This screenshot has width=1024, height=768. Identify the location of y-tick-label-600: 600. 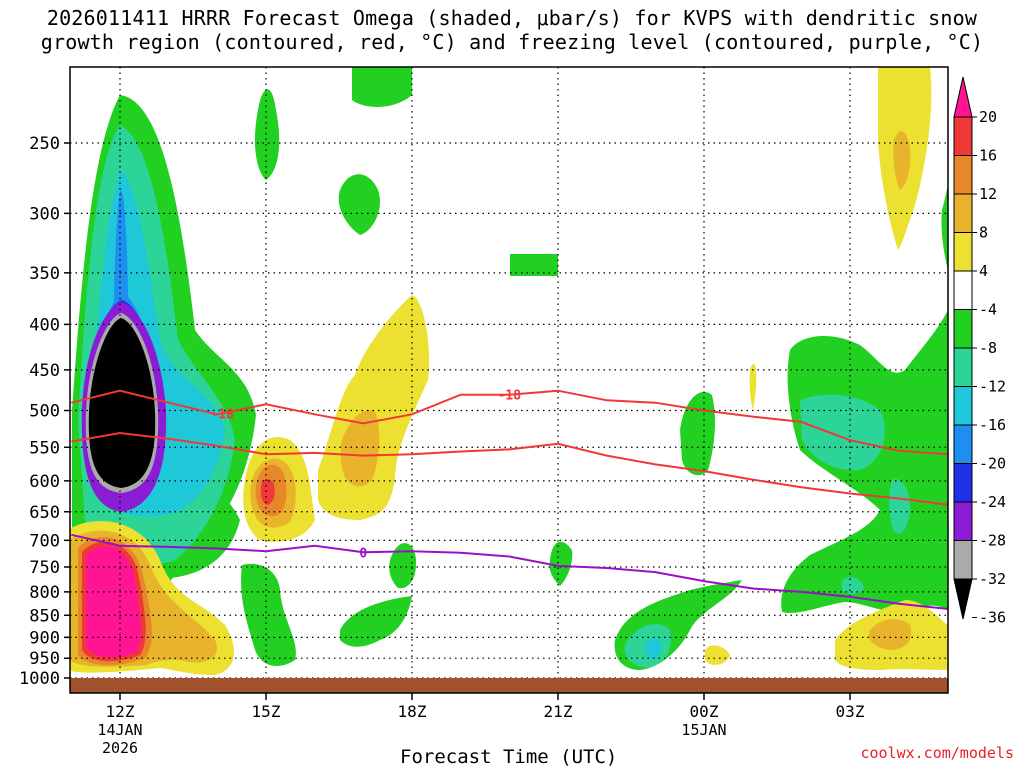
(44, 482).